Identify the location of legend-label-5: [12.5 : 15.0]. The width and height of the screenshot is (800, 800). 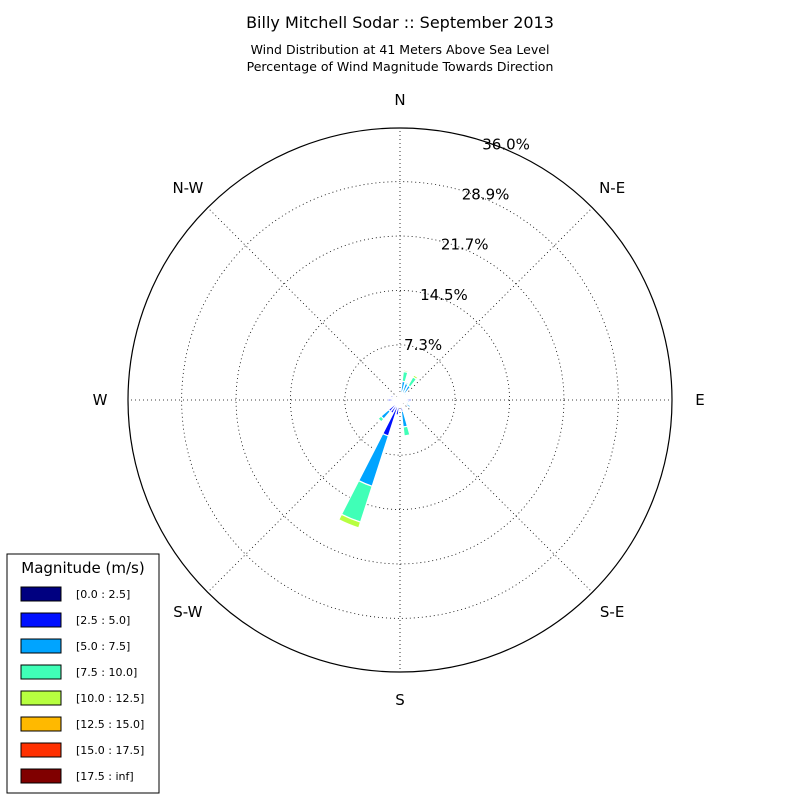
(110, 724).